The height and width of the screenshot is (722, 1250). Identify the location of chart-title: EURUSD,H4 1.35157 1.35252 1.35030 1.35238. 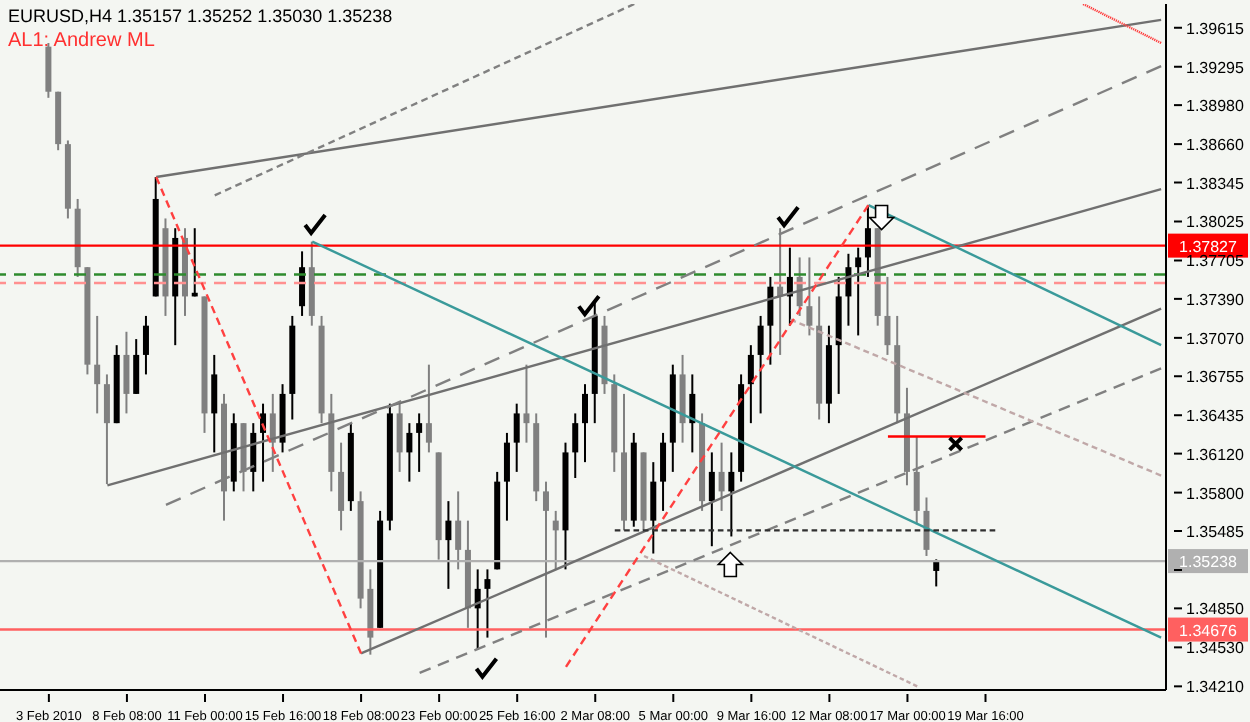
(200, 16).